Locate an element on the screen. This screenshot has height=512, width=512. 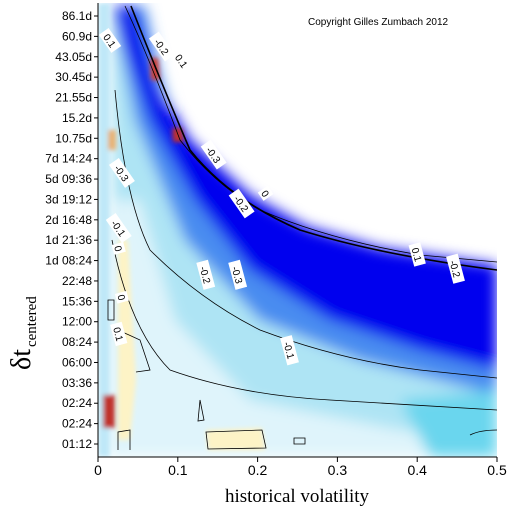
y-tick-label: 12:00 is located at coordinates (77, 322).